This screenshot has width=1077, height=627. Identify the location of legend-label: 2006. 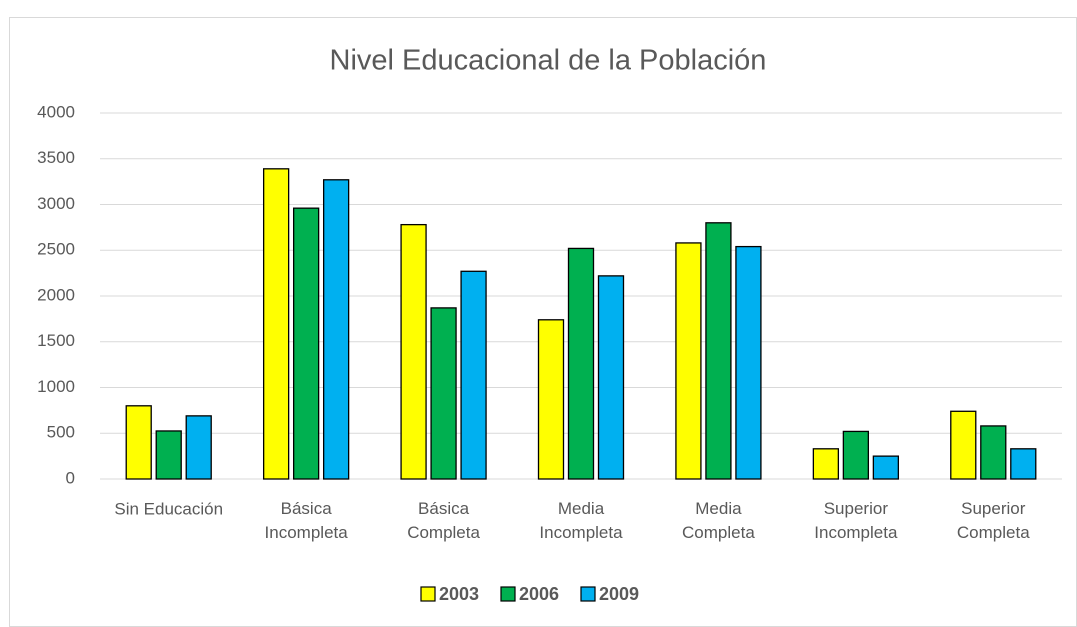
(539, 594).